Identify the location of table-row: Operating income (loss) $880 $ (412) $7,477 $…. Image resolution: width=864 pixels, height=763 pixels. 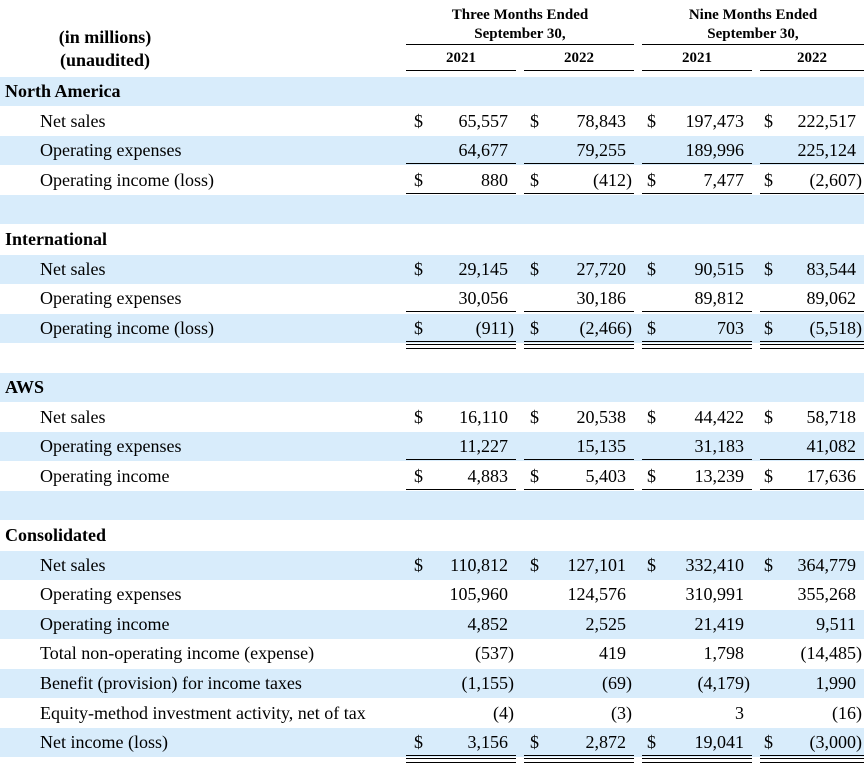
(432, 183).